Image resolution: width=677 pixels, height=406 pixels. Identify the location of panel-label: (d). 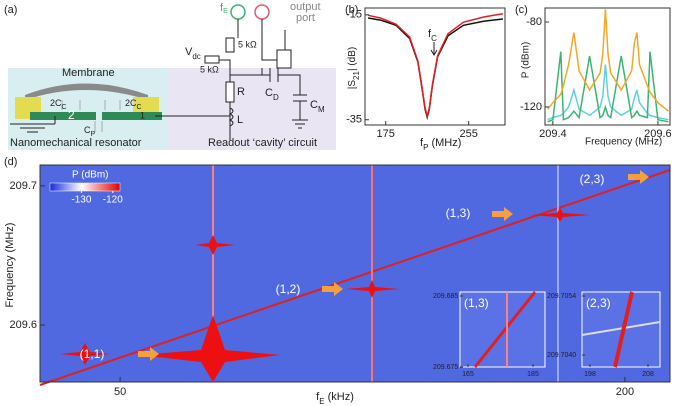
(10, 162).